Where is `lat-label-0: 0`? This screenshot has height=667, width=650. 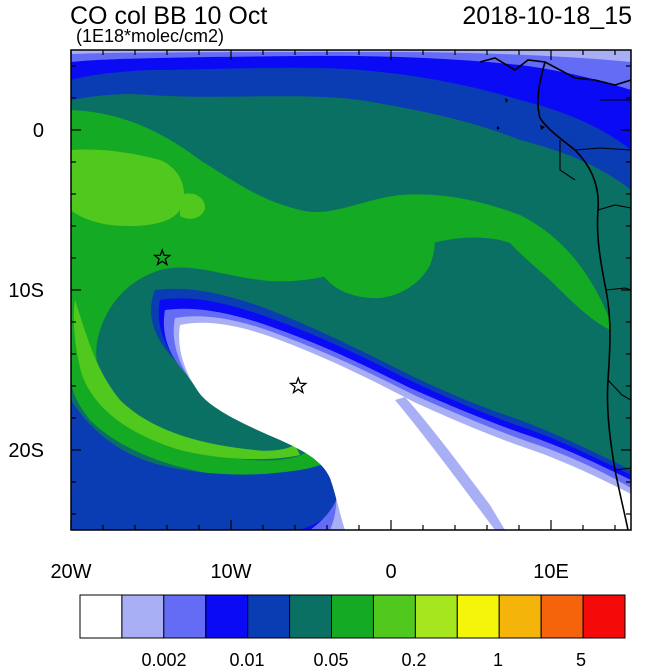
lat-label-0: 0 is located at coordinates (38, 131).